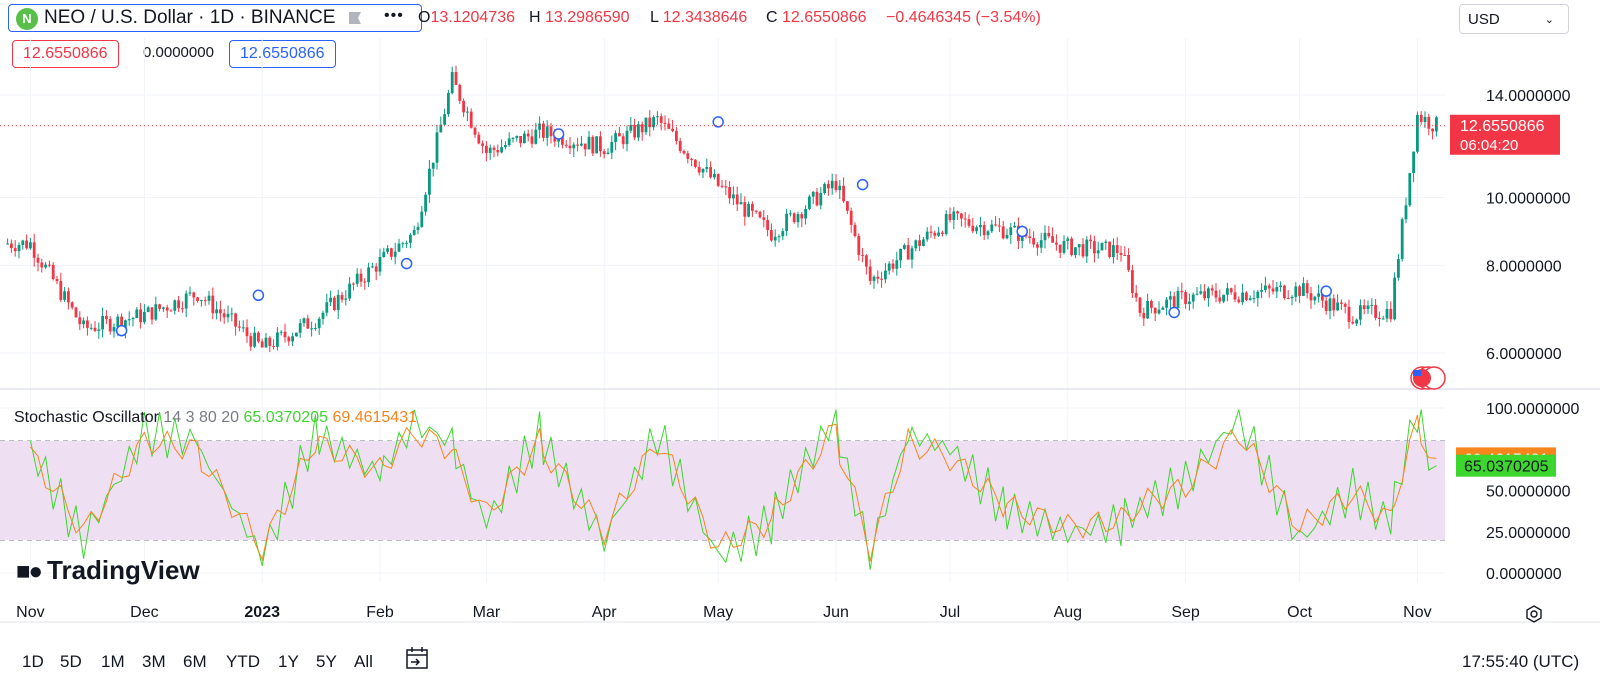 This screenshot has width=1600, height=681. I want to click on timeframe-6m: 6M, so click(195, 661).